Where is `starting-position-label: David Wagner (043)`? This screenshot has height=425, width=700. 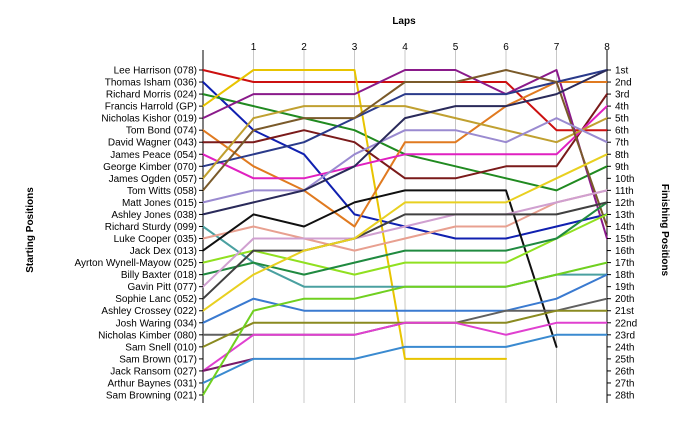
starting-position-label: David Wagner (043) is located at coordinates (152, 143).